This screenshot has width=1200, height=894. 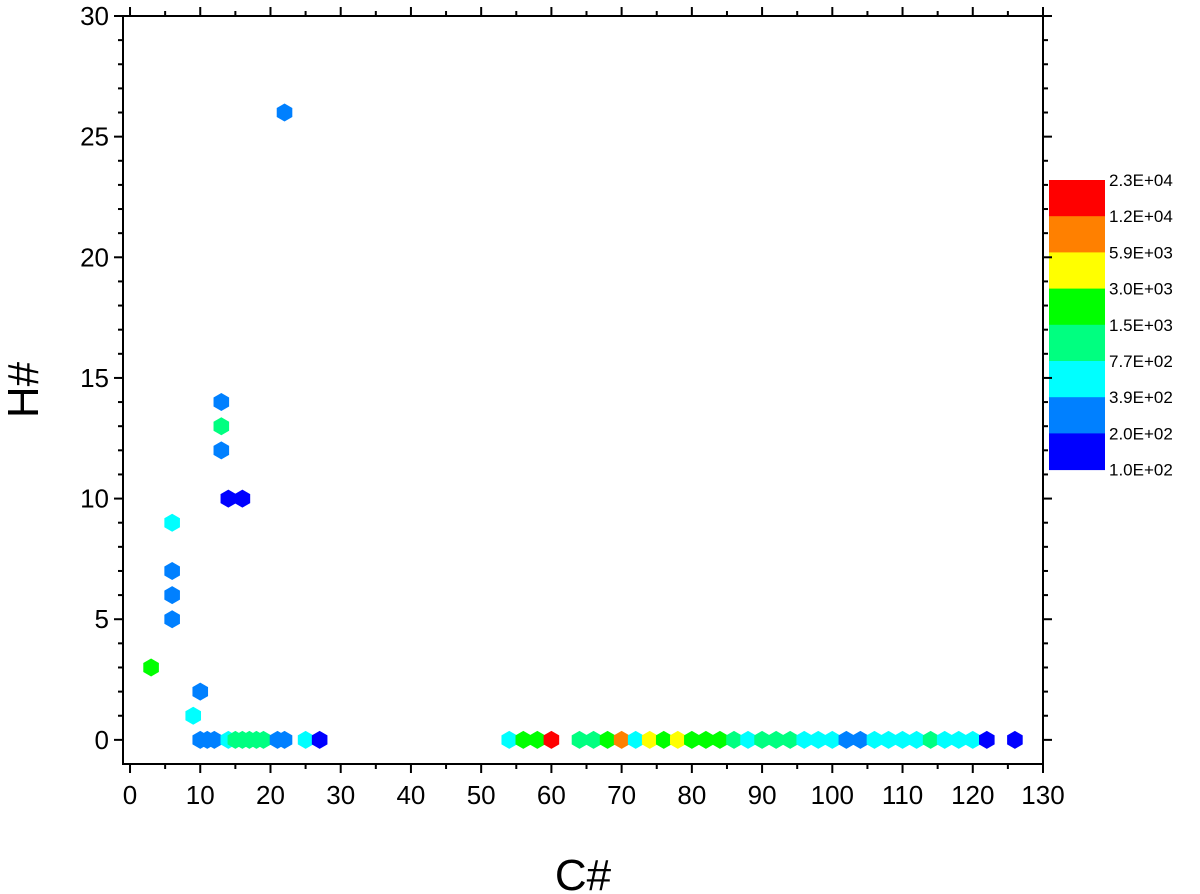 What do you see at coordinates (972, 795) in the screenshot?
I see `x-tick-label: 120` at bounding box center [972, 795].